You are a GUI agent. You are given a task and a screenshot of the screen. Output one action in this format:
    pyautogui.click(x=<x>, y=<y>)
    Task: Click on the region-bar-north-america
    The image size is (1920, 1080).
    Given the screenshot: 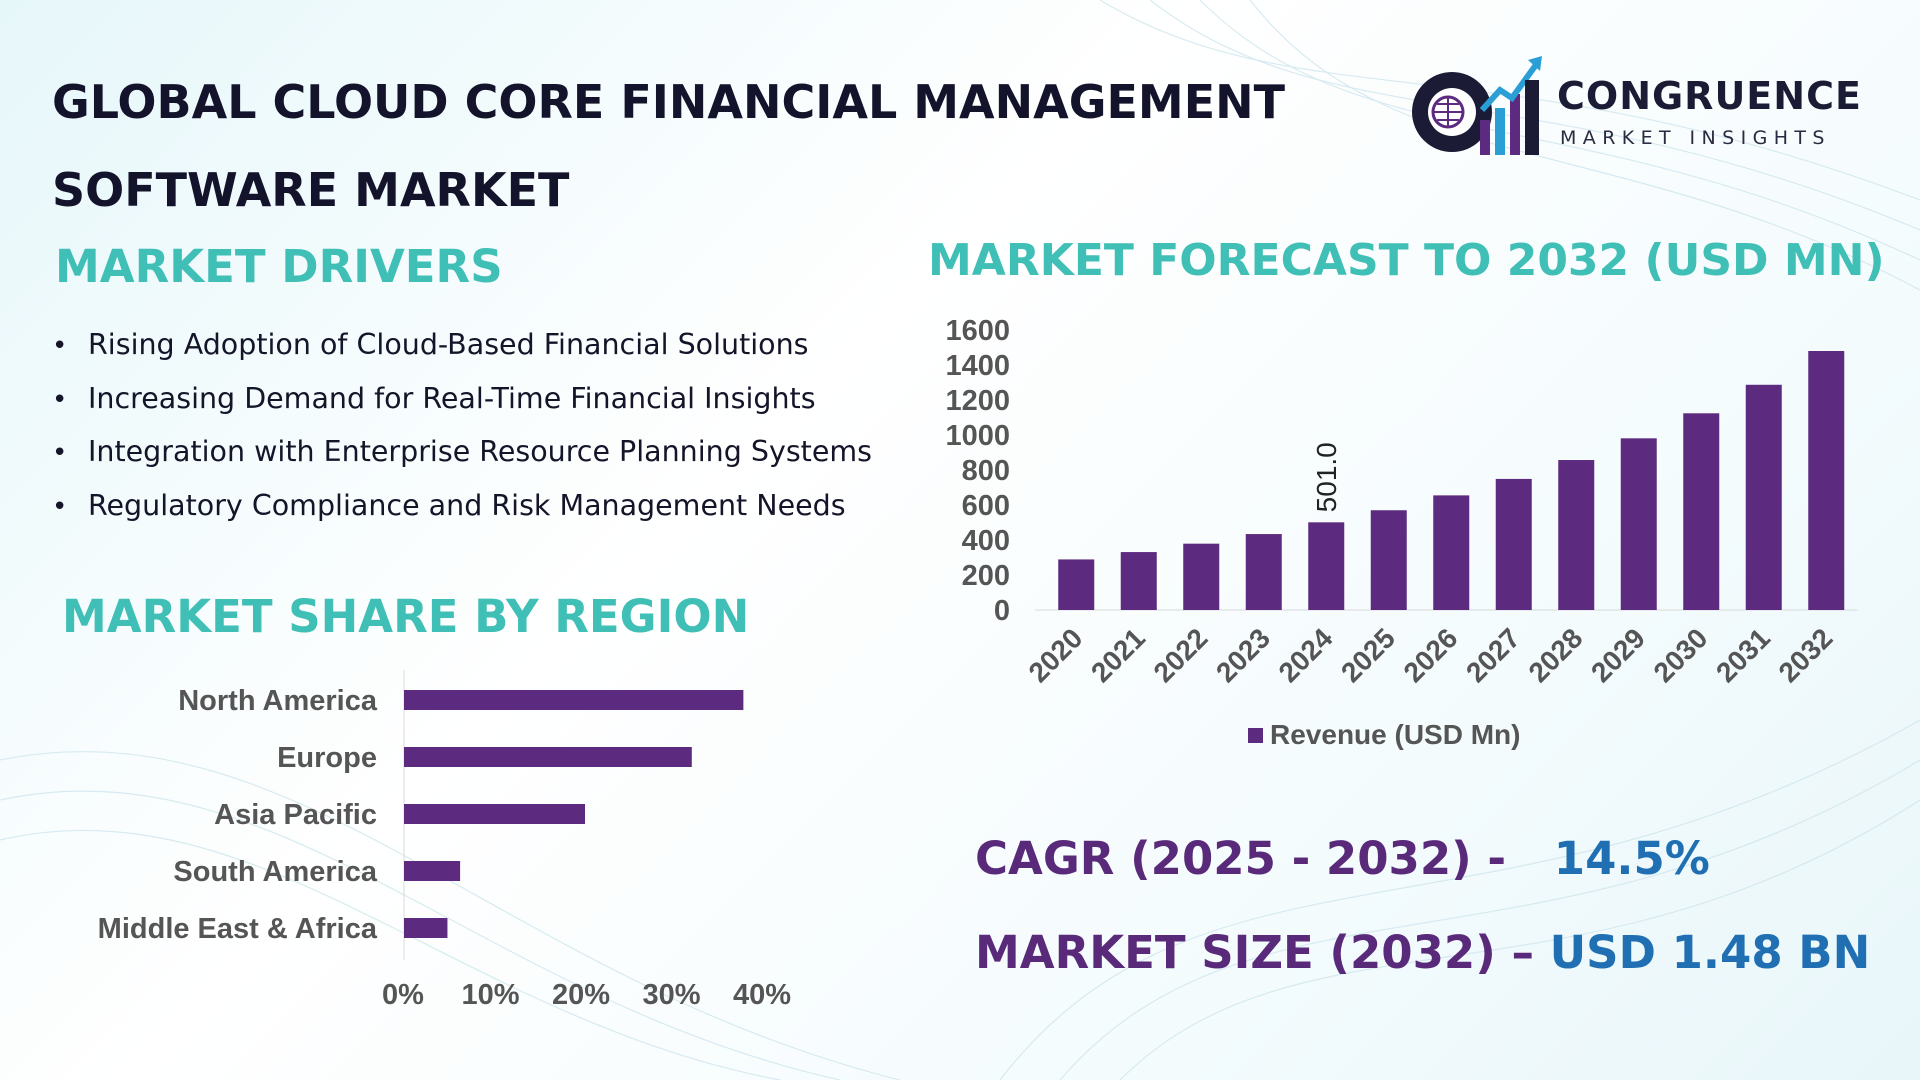 What is the action you would take?
    pyautogui.click(x=574, y=700)
    